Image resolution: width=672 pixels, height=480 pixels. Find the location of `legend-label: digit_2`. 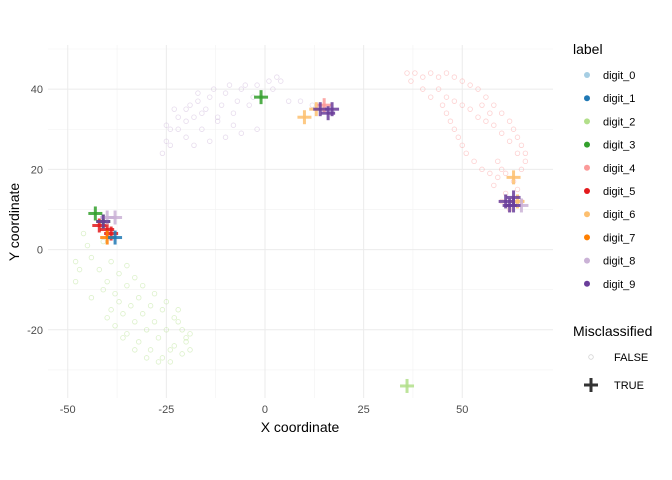

legend-label: digit_2 is located at coordinates (619, 122).